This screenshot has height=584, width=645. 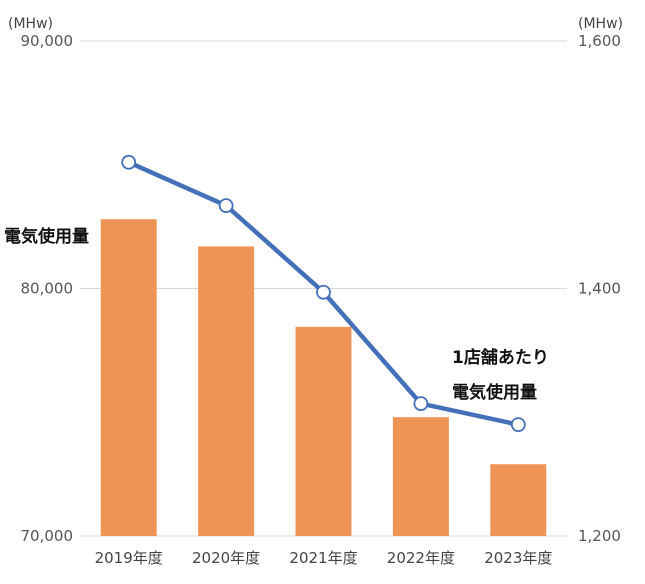 What do you see at coordinates (47, 289) in the screenshot?
I see `y-left-tick-label: 80,000` at bounding box center [47, 289].